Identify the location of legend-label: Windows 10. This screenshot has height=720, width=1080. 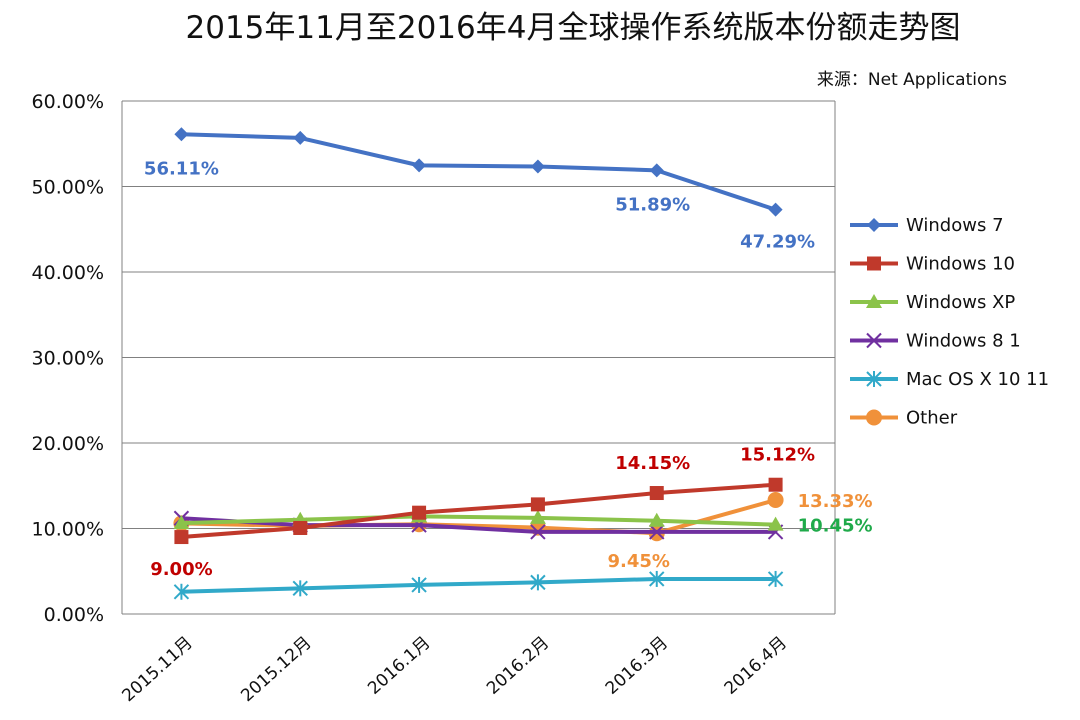
(960, 264).